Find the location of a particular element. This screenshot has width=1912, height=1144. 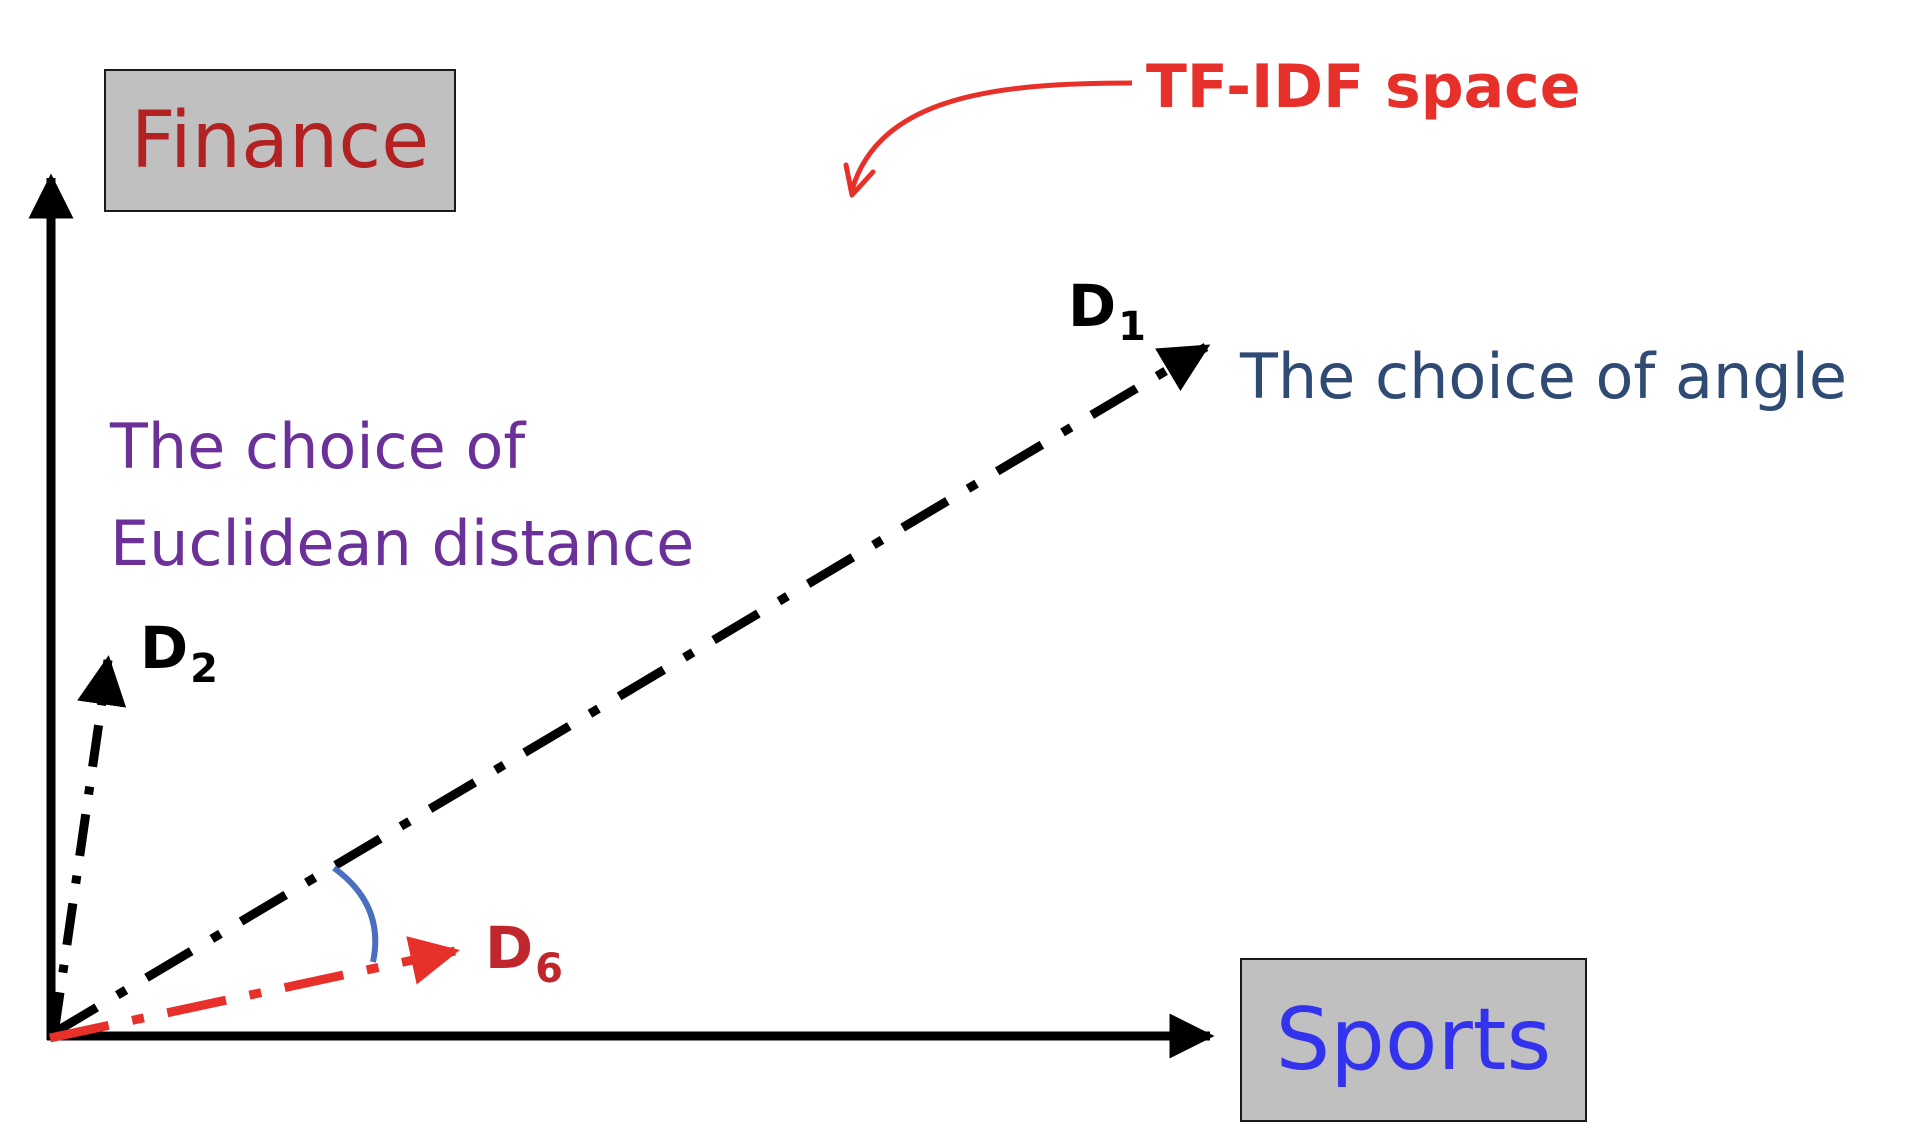

sports-axis-label-box: Sports is located at coordinates (1413, 1040).